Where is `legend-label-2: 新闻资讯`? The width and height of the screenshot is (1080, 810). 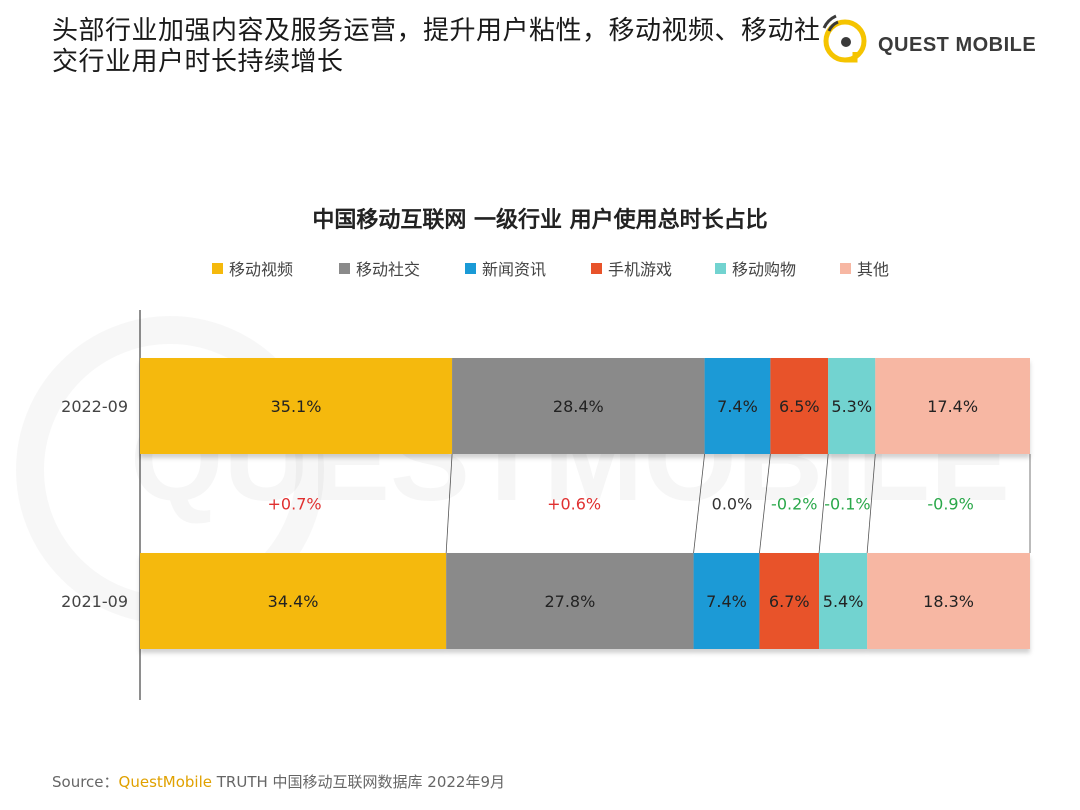
legend-label-2: 新闻资讯 is located at coordinates (514, 269).